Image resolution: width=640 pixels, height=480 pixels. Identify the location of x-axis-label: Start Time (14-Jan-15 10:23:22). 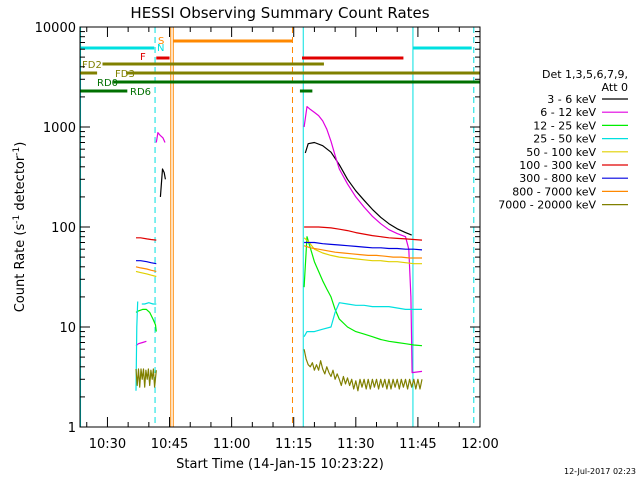
(280, 464).